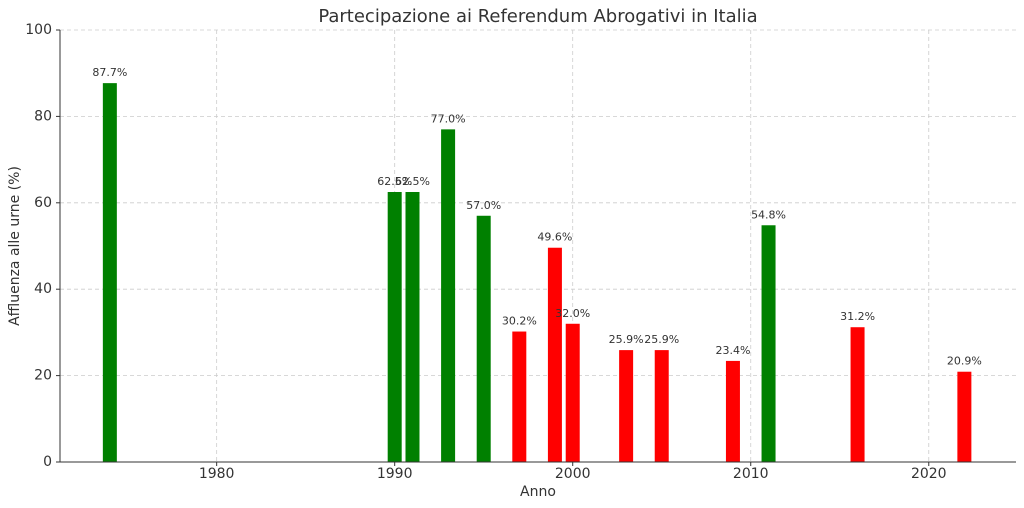 This screenshot has height=508, width=1024. I want to click on value-label: 32.0%, so click(572, 313).